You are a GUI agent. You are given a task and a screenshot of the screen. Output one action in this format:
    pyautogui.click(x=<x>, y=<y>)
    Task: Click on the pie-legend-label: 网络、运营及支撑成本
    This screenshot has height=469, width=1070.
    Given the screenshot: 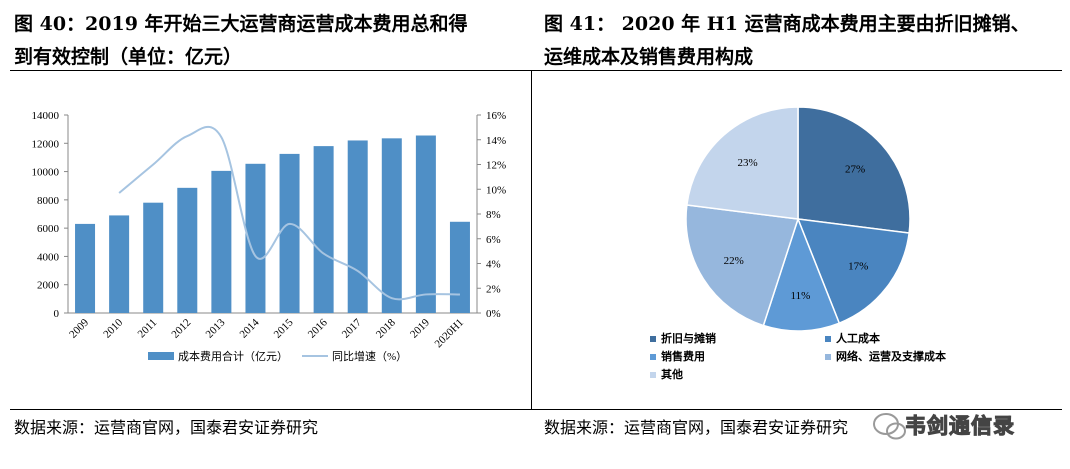 What is the action you would take?
    pyautogui.click(x=891, y=356)
    